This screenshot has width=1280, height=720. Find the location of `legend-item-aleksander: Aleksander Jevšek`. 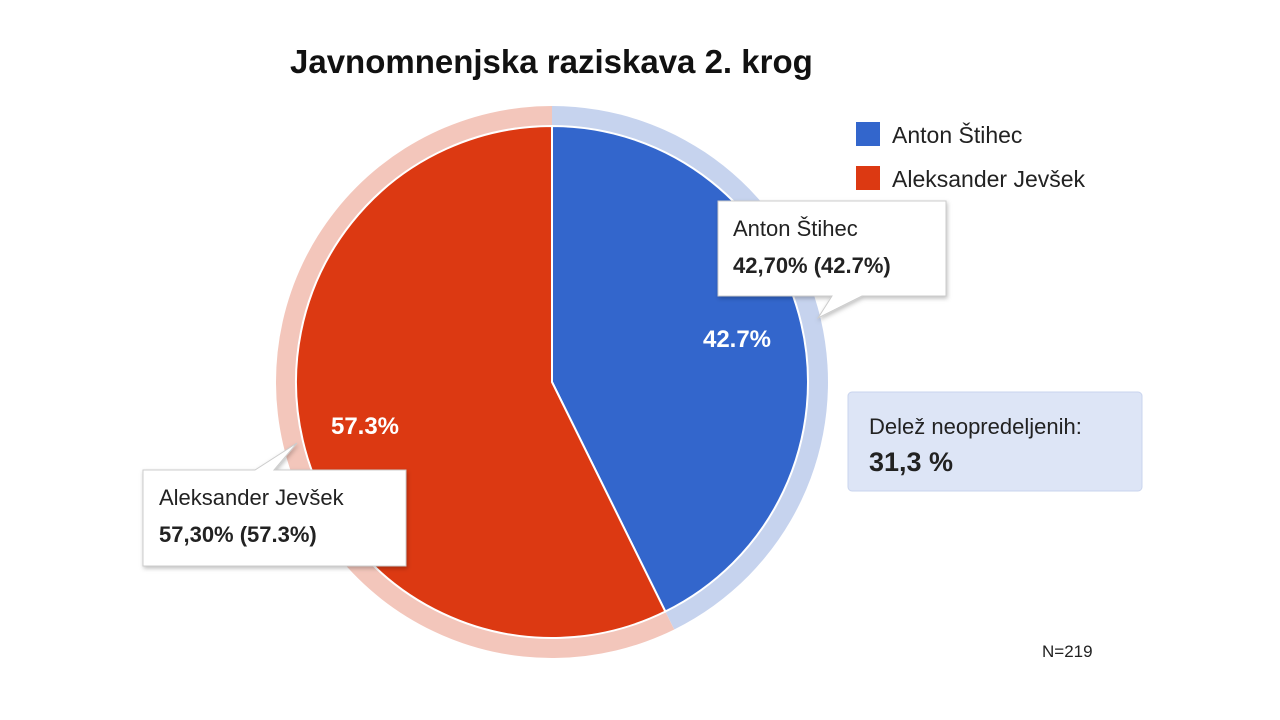

legend-item-aleksander: Aleksander Jevšek is located at coordinates (971, 179).